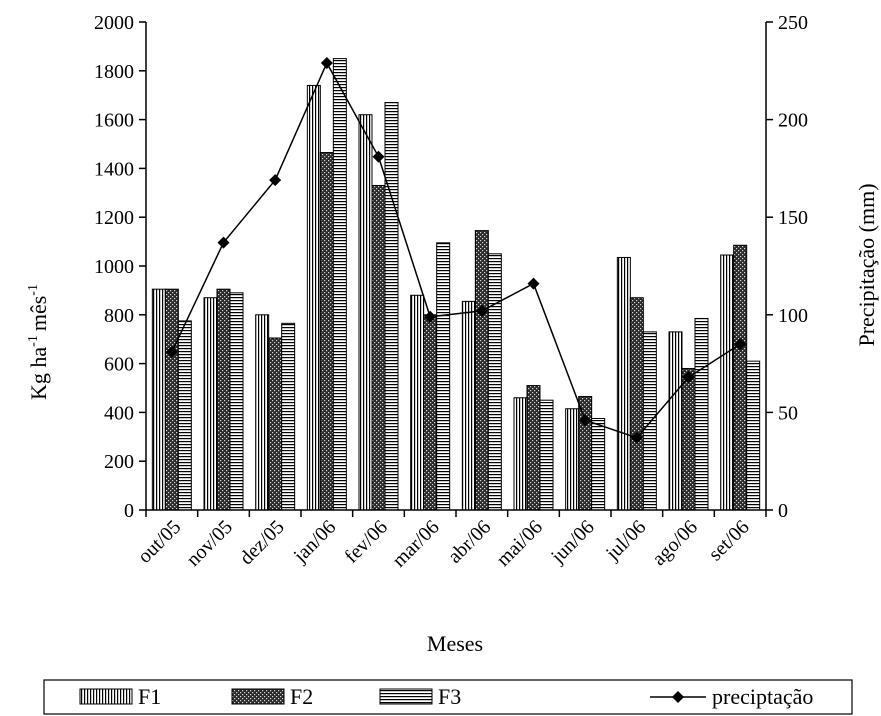 The height and width of the screenshot is (716, 881). Describe the element at coordinates (315, 542) in the screenshot. I see `x-tick-label-3: jan/06` at that location.